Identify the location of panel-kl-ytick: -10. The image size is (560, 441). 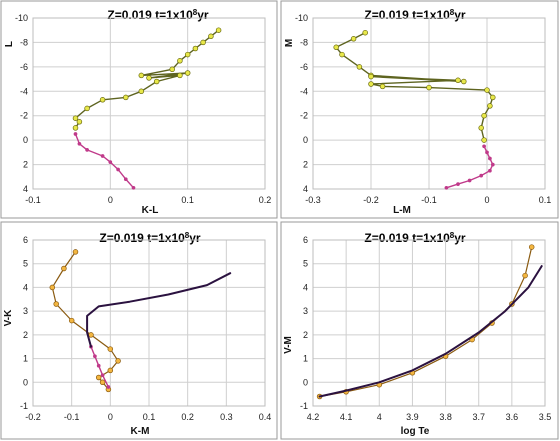
(21, 18).